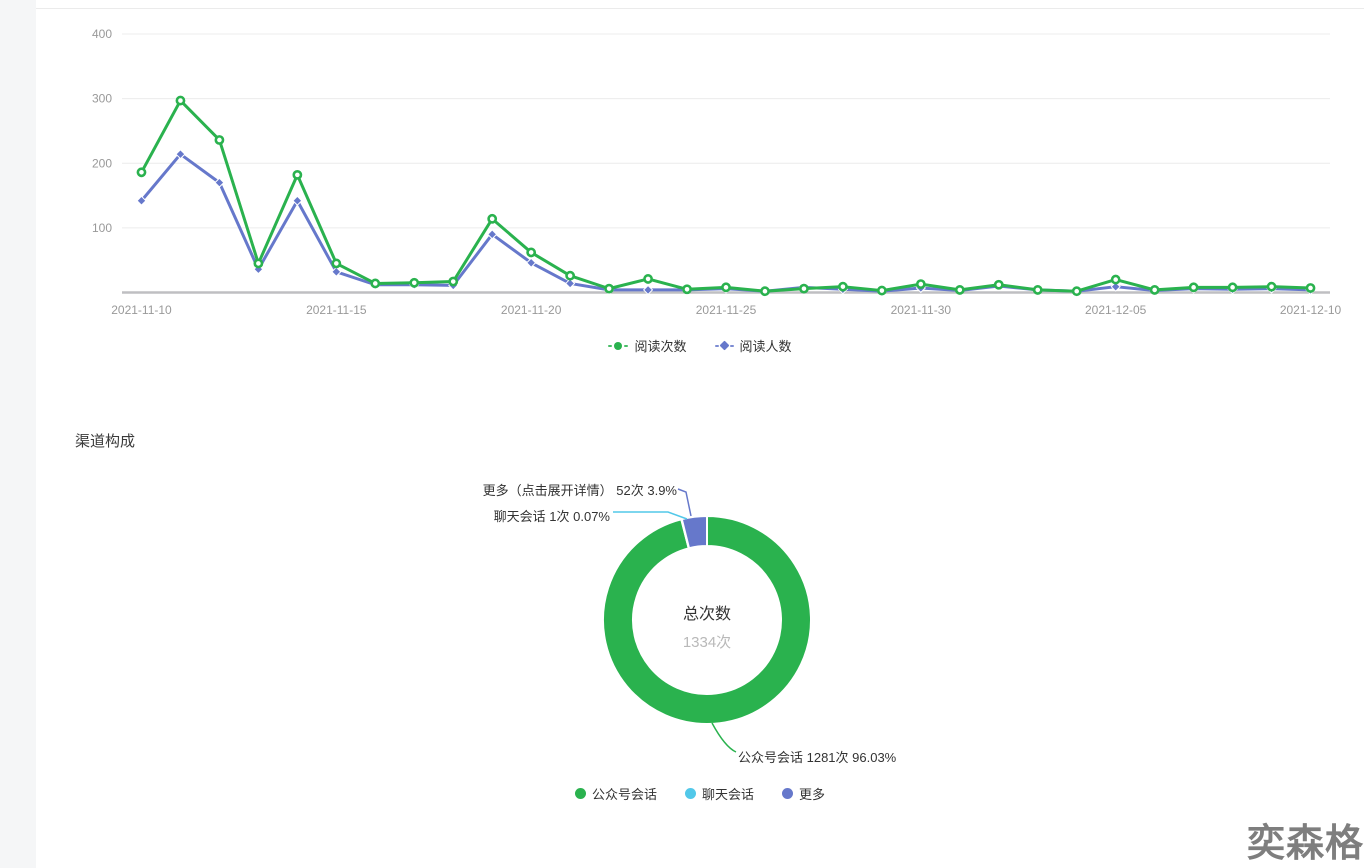  What do you see at coordinates (921, 310) in the screenshot?
I see `x-axis-label: 2021-11-30` at bounding box center [921, 310].